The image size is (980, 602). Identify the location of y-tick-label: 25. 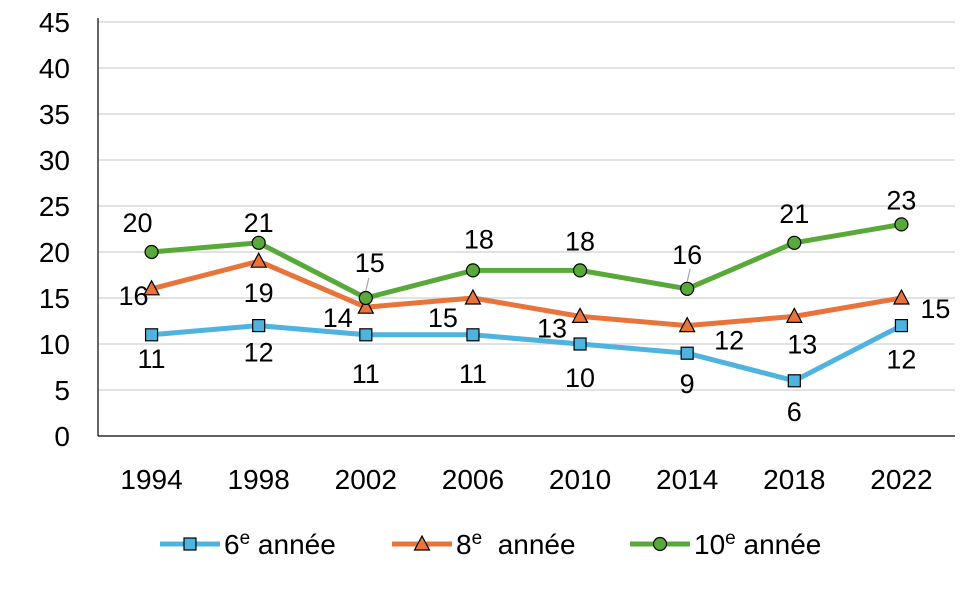
(54, 206).